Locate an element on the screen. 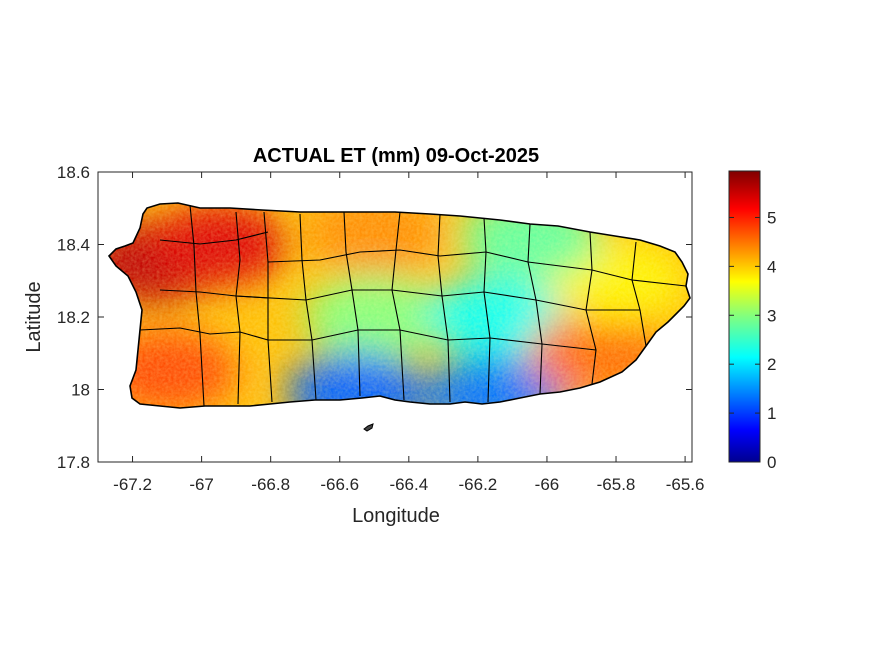 This screenshot has height=656, width=875. x-tick-label: -67 is located at coordinates (201, 484).